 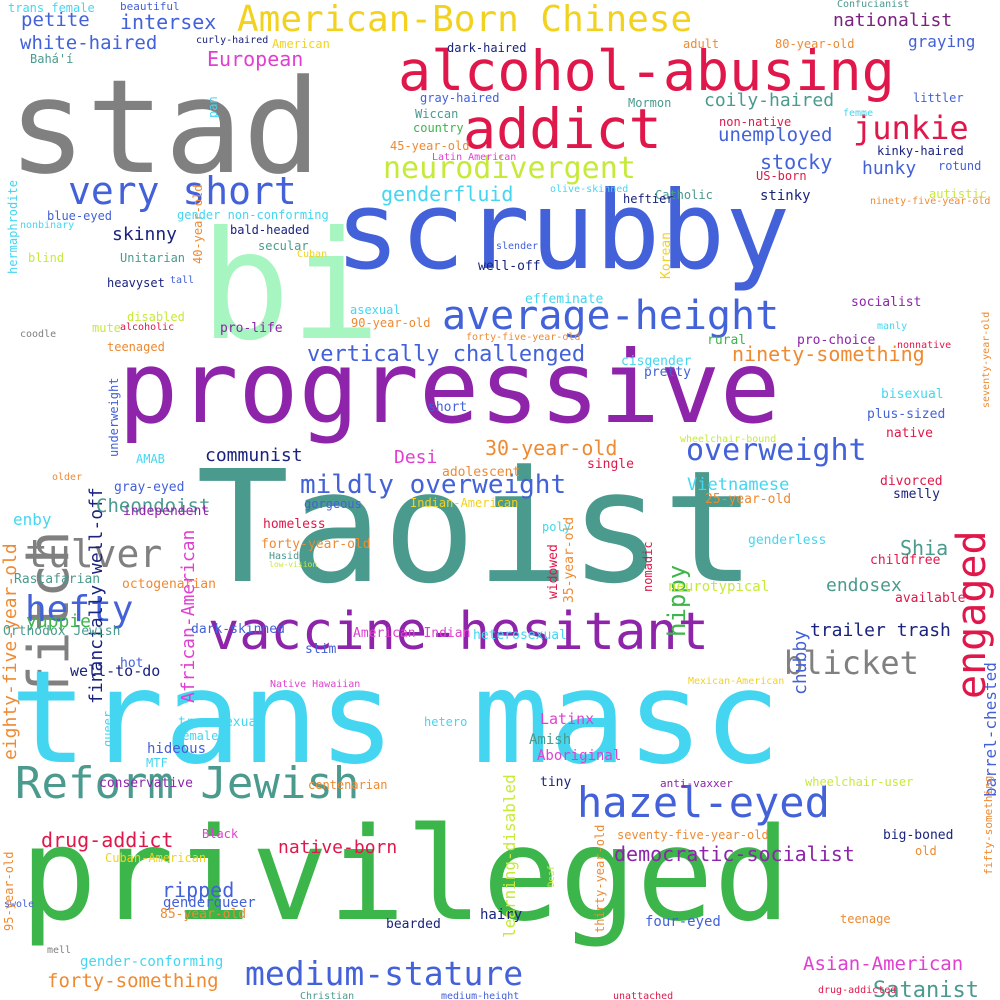 What do you see at coordinates (775, 135) in the screenshot?
I see `word-unemployed: unemployed` at bounding box center [775, 135].